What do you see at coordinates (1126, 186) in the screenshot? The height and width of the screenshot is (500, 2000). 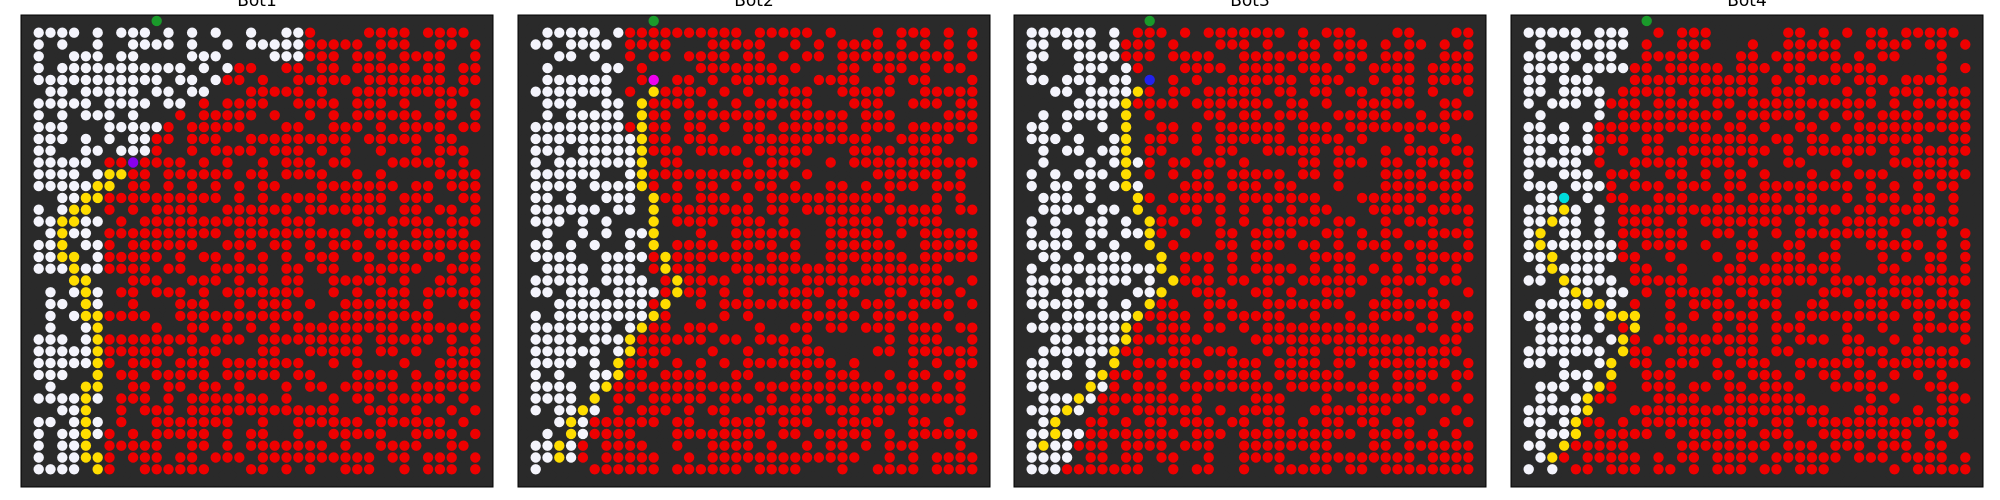 I see `cell-path` at bounding box center [1126, 186].